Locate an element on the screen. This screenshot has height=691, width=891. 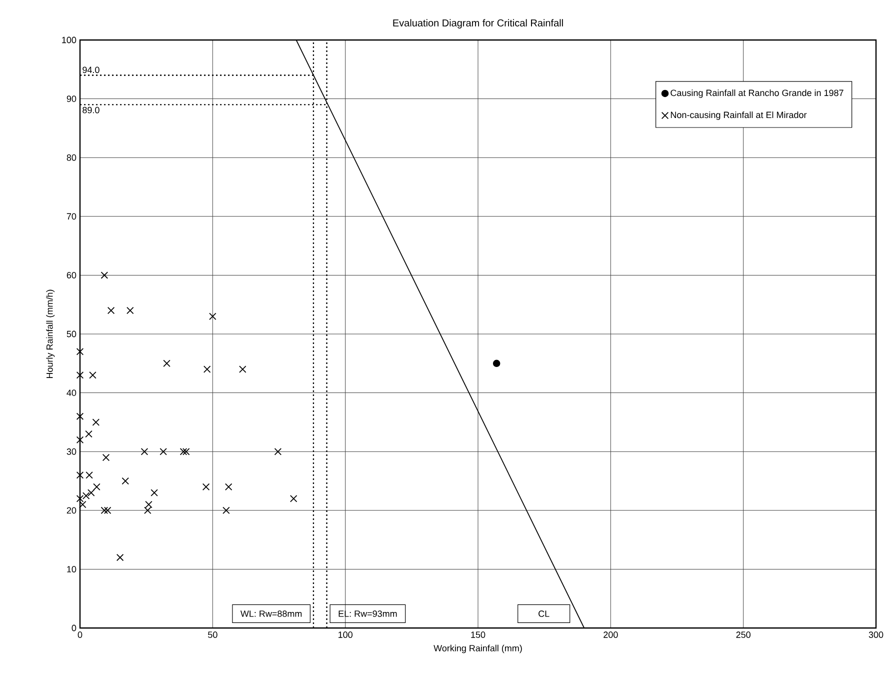
y-tick-label: 30 is located at coordinates (71, 451).